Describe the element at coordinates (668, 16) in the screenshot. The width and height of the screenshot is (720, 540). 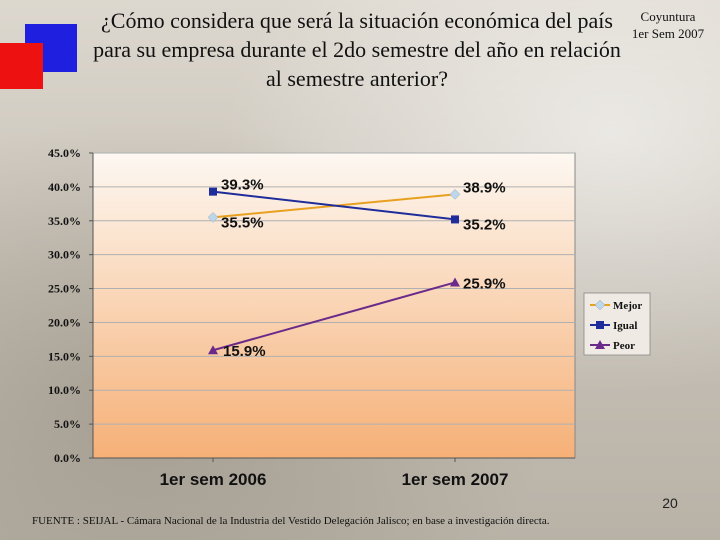
I see `corner-label-line1: Coyuntura` at that location.